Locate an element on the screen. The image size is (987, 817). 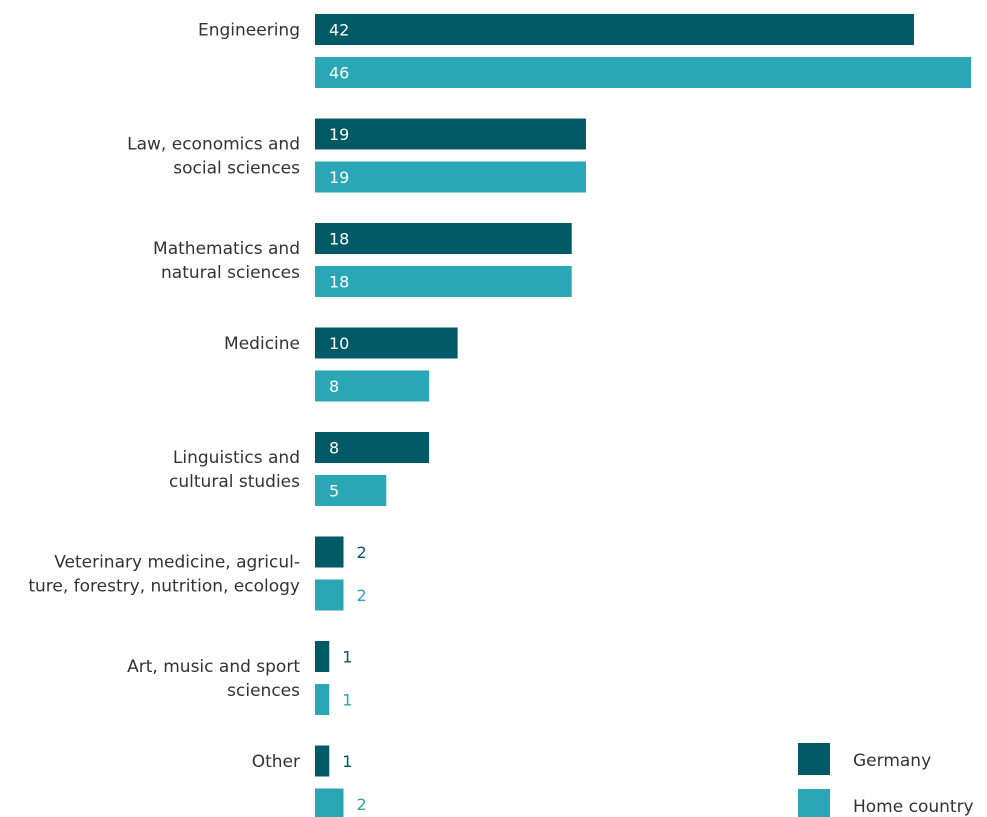
category-label: Art, music and sport sciences is located at coordinates (213, 679).